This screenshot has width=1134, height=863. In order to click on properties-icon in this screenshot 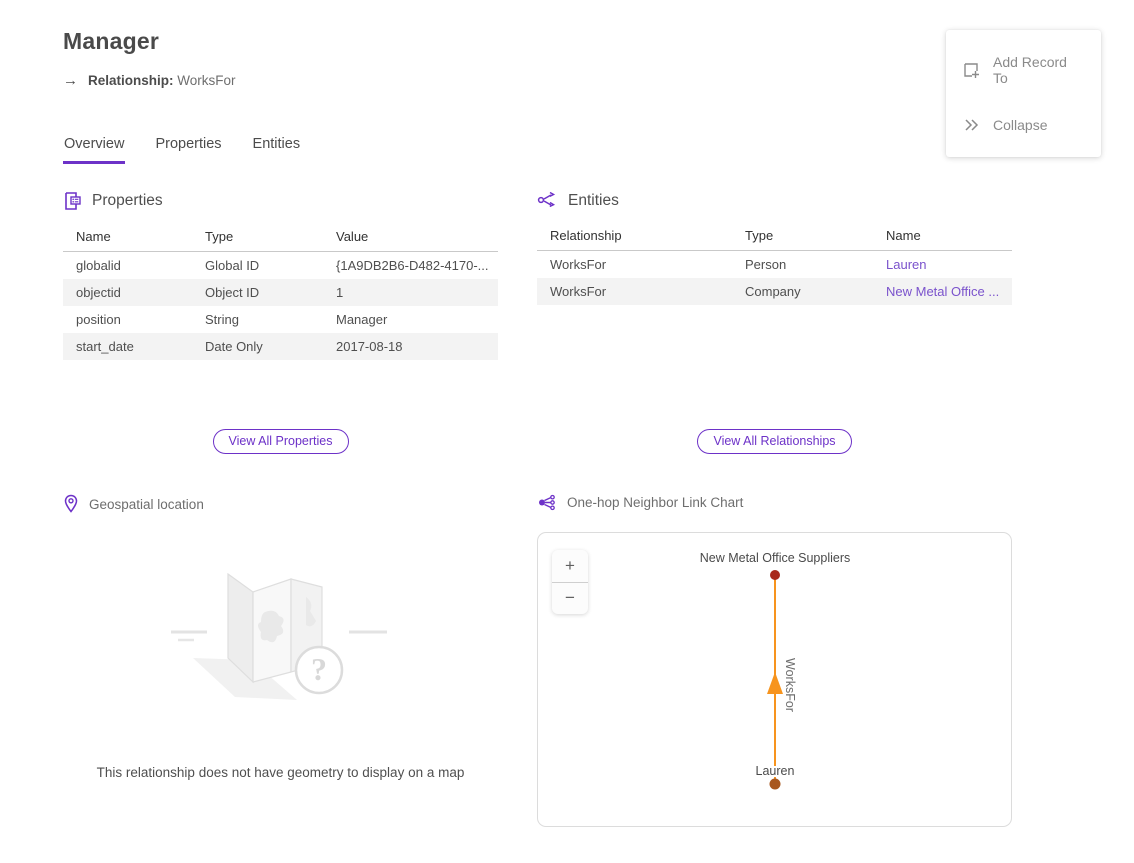, I will do `click(73, 201)`.